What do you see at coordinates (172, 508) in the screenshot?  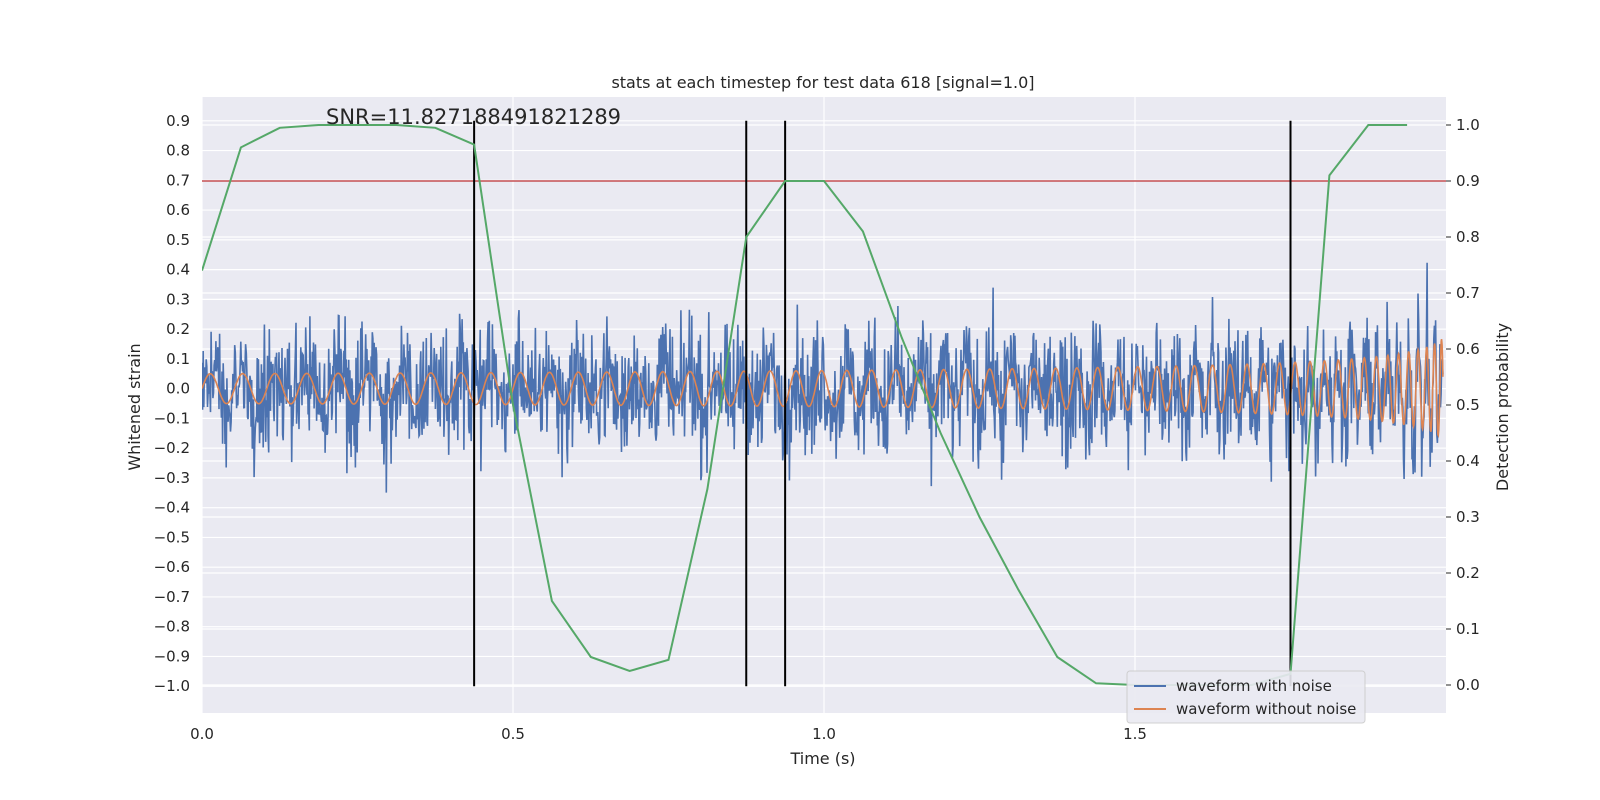 I see `y-tick-label-left: −0.4` at bounding box center [172, 508].